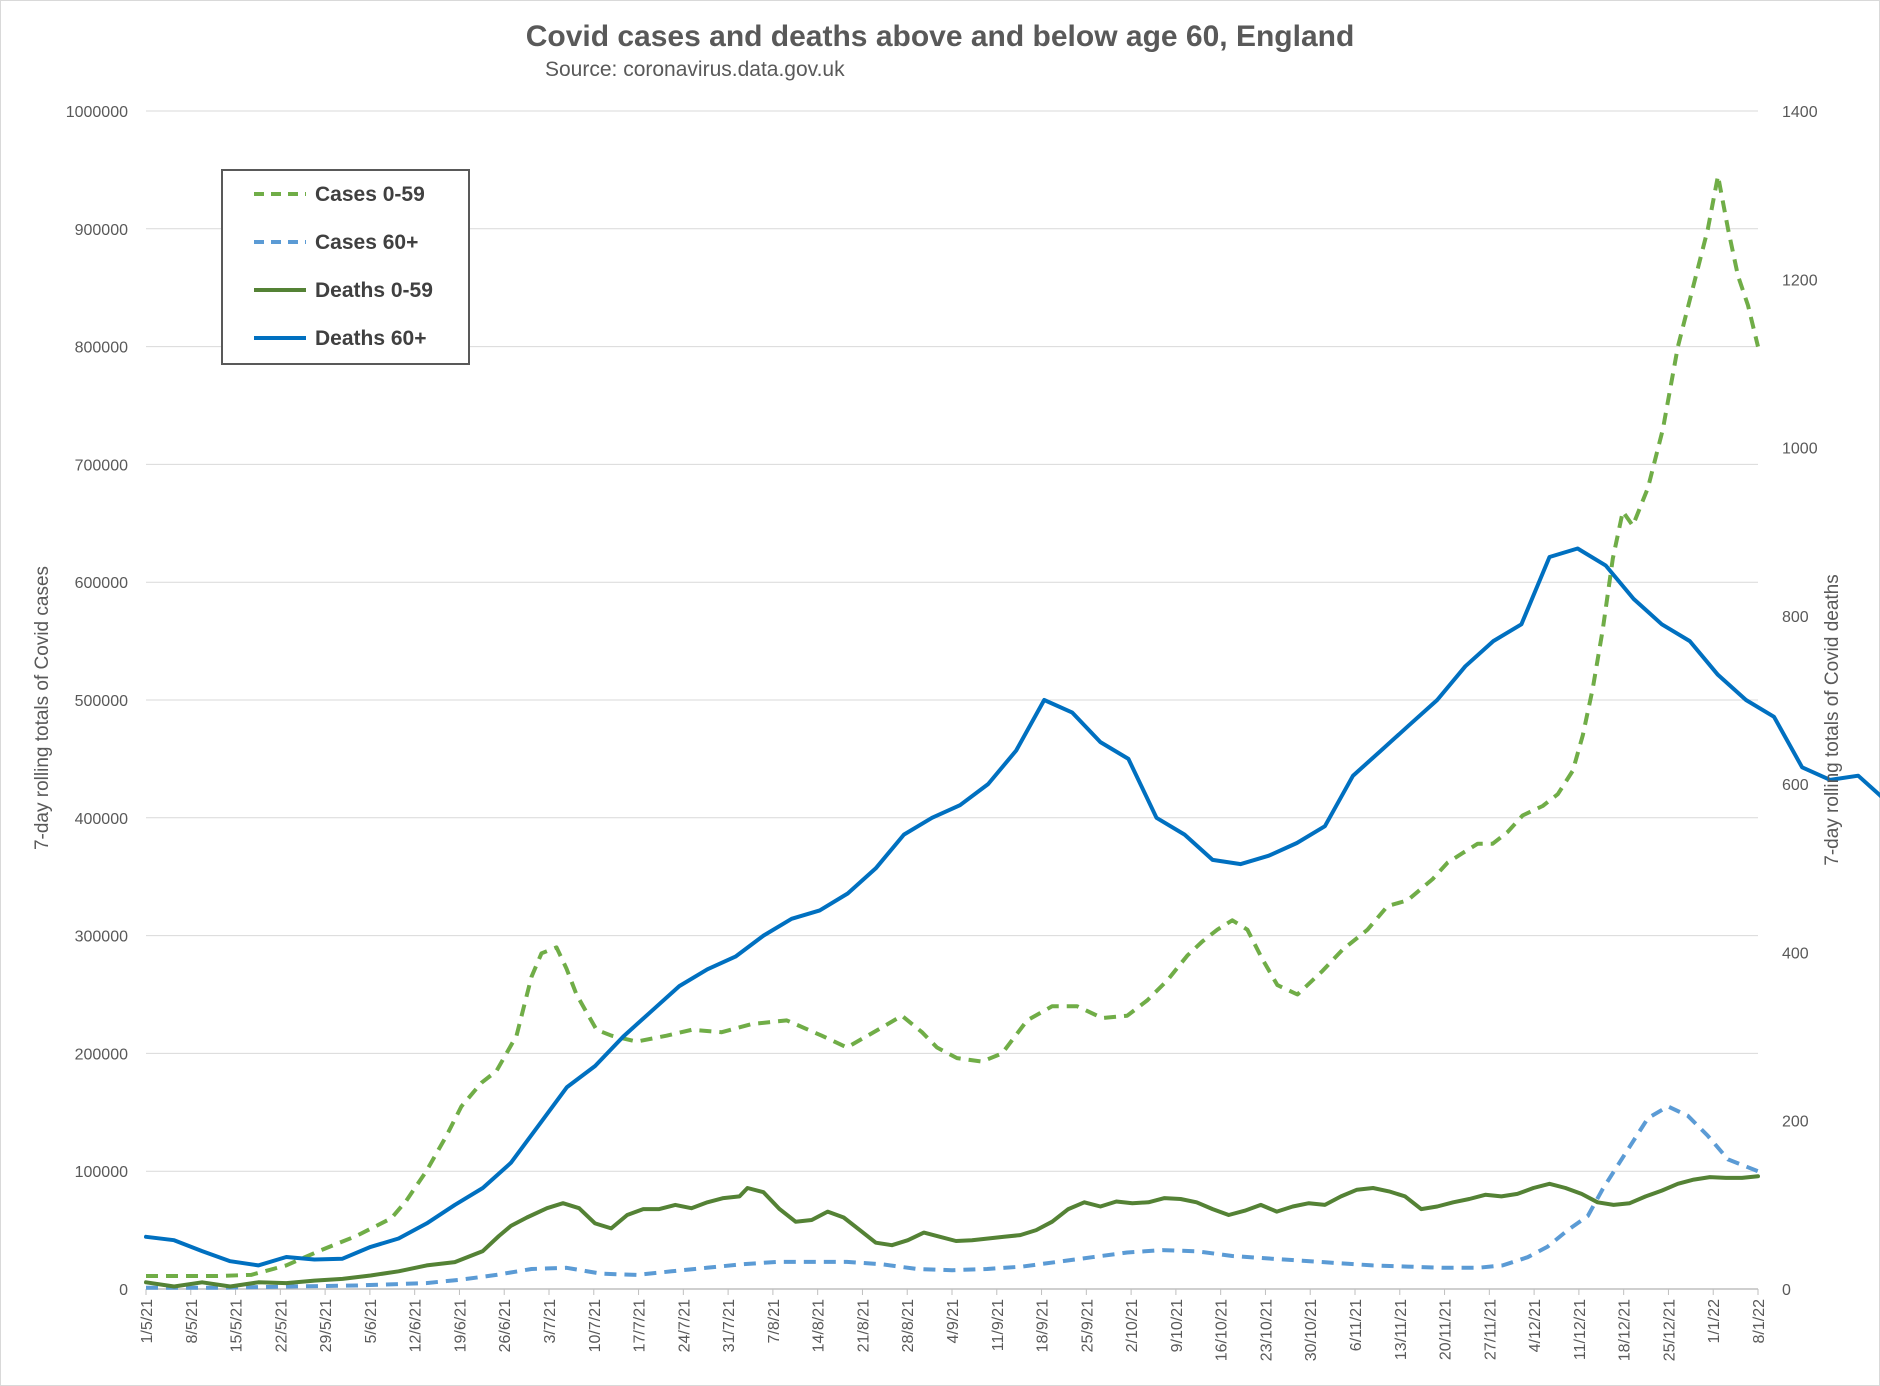 This screenshot has height=1386, width=1880. I want to click on x-tick-label: 24/7/21, so click(684, 1325).